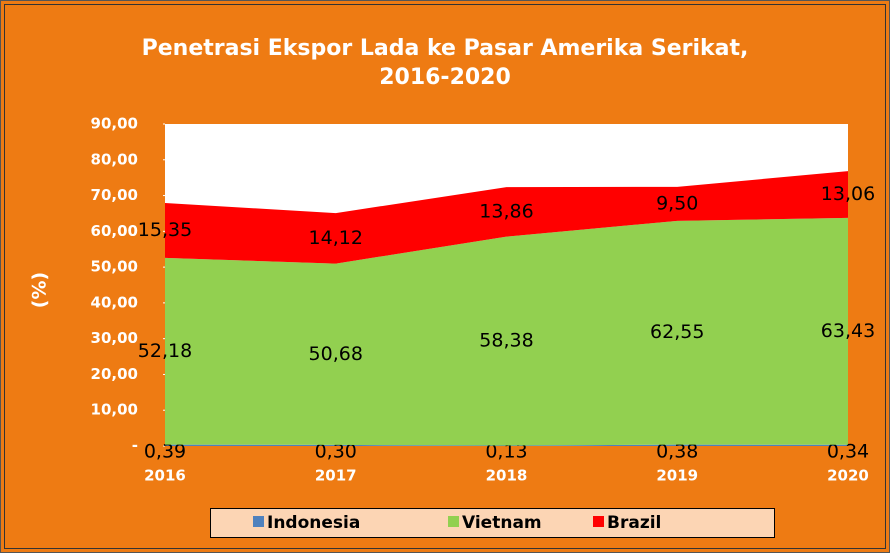  What do you see at coordinates (634, 523) in the screenshot?
I see `legend-label: Brazil` at bounding box center [634, 523].